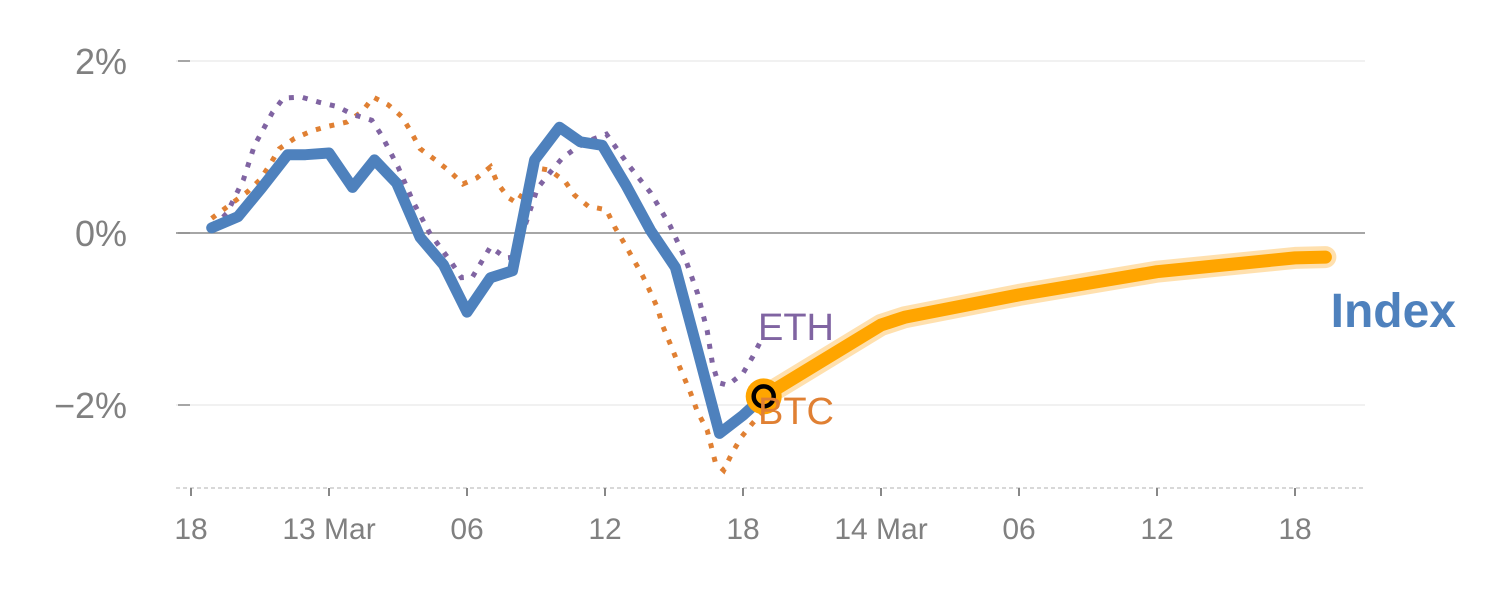 This screenshot has height=605, width=1500. I want to click on projection-line, so click(1044, 326).